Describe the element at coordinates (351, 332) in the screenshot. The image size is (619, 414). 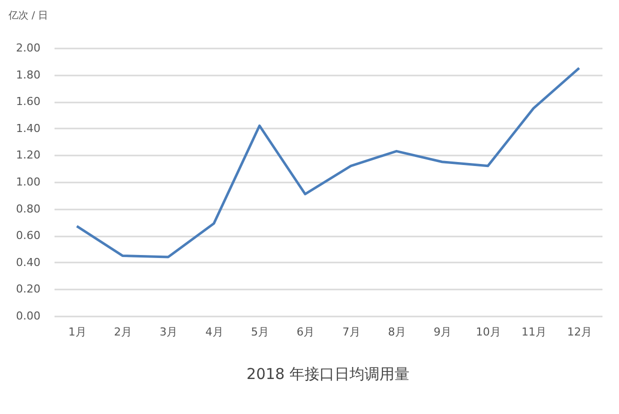
I see `x-tick-label: 7月` at that location.